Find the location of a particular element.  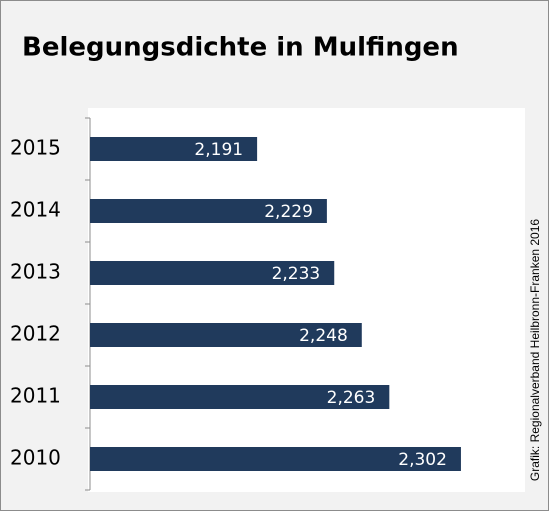

chart-title: Belegungsdichte in Mulfingen is located at coordinates (240, 48).